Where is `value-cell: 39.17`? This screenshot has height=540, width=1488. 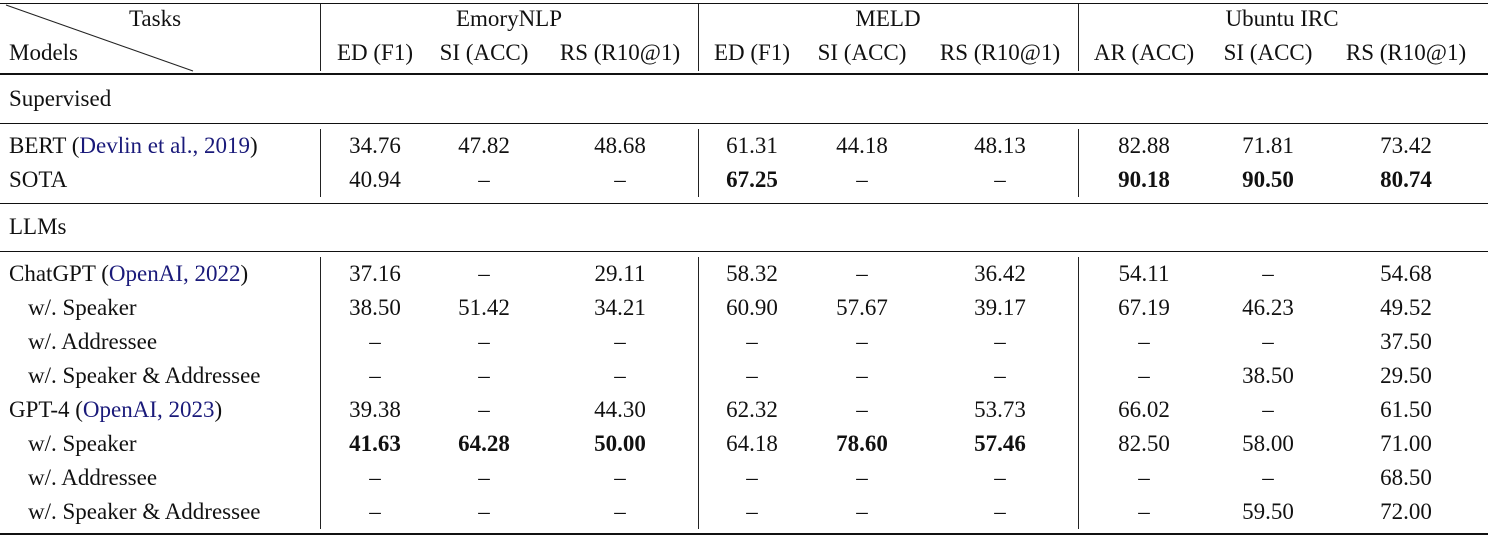 value-cell: 39.17 is located at coordinates (1000, 307).